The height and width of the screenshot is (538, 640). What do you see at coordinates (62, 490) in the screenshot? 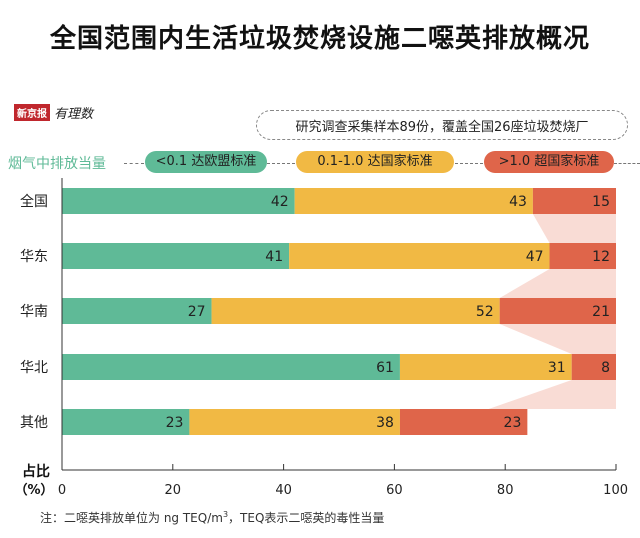
I see `x-tick-label: 0` at bounding box center [62, 490].